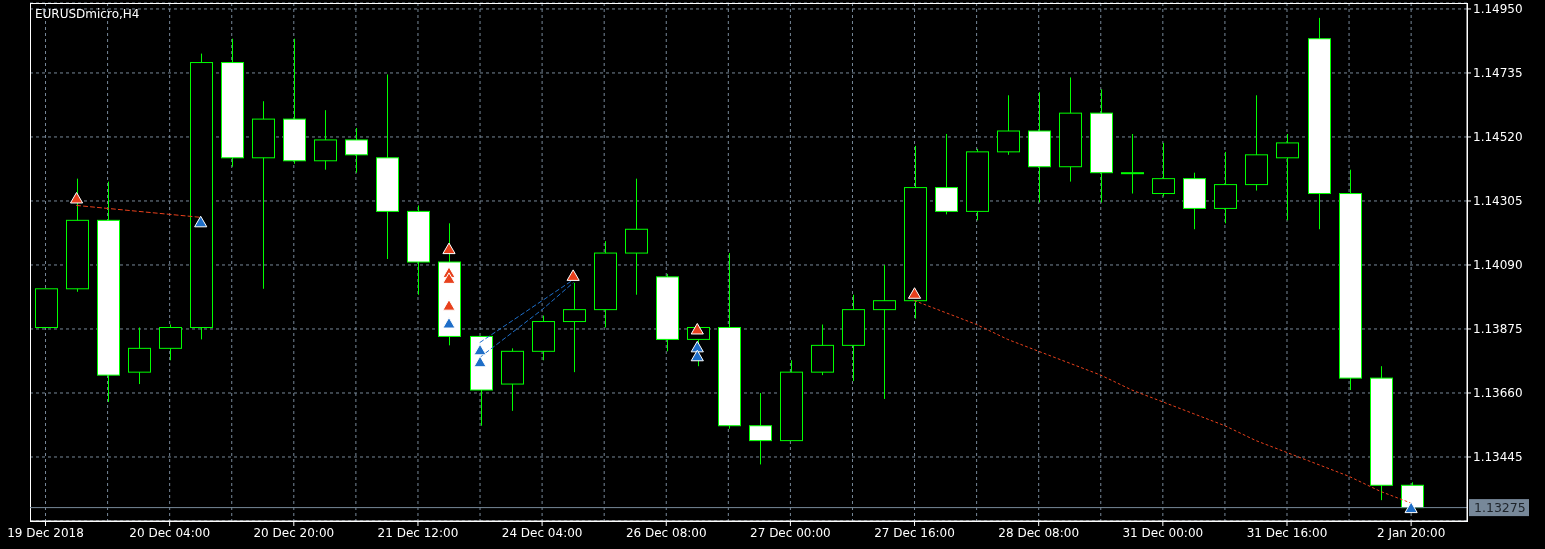 The height and width of the screenshot is (549, 1545). Describe the element at coordinates (1498, 393) in the screenshot. I see `y-tick-label: 1.13660` at that location.